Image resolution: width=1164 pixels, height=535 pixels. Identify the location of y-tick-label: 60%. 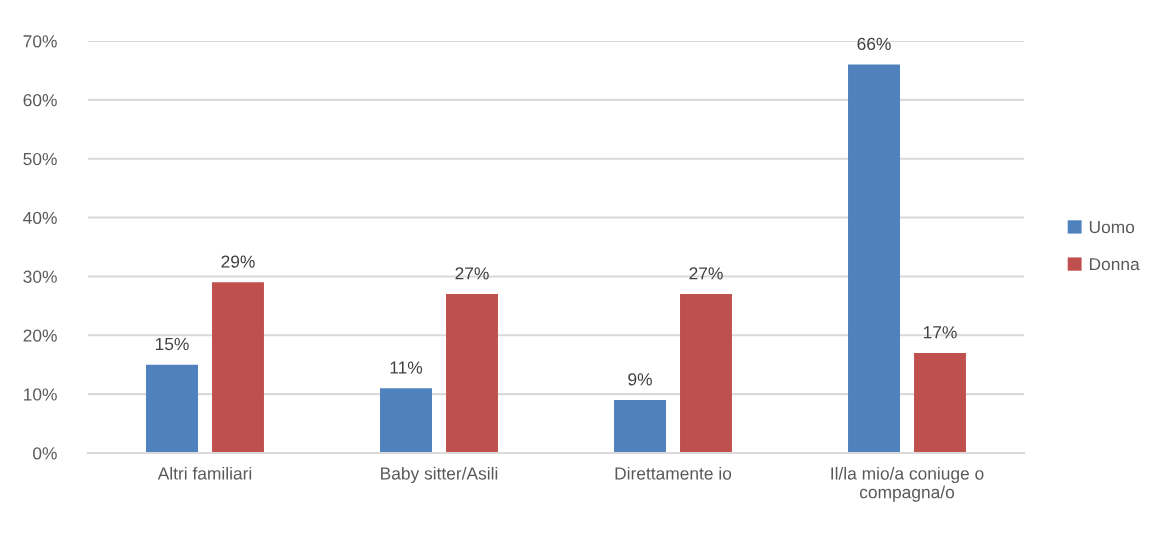
(40, 100).